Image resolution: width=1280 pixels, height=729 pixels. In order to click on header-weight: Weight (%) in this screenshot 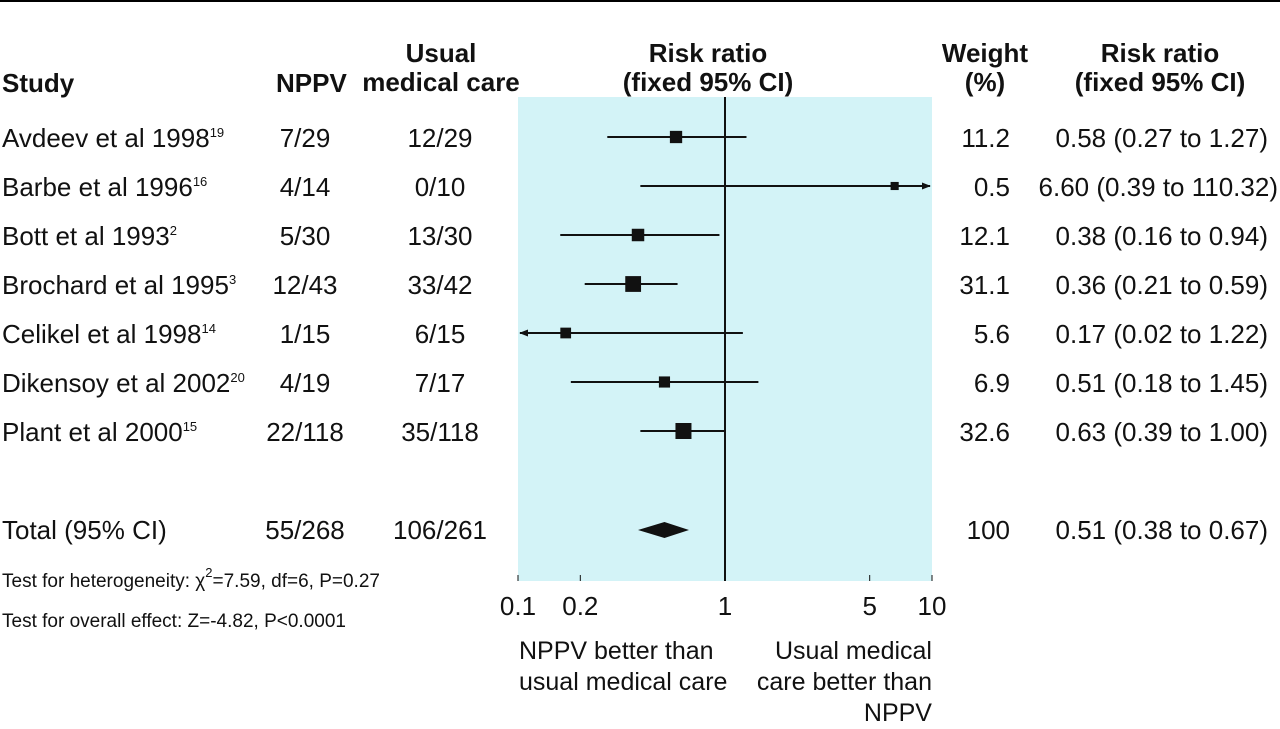, I will do `click(985, 68)`.